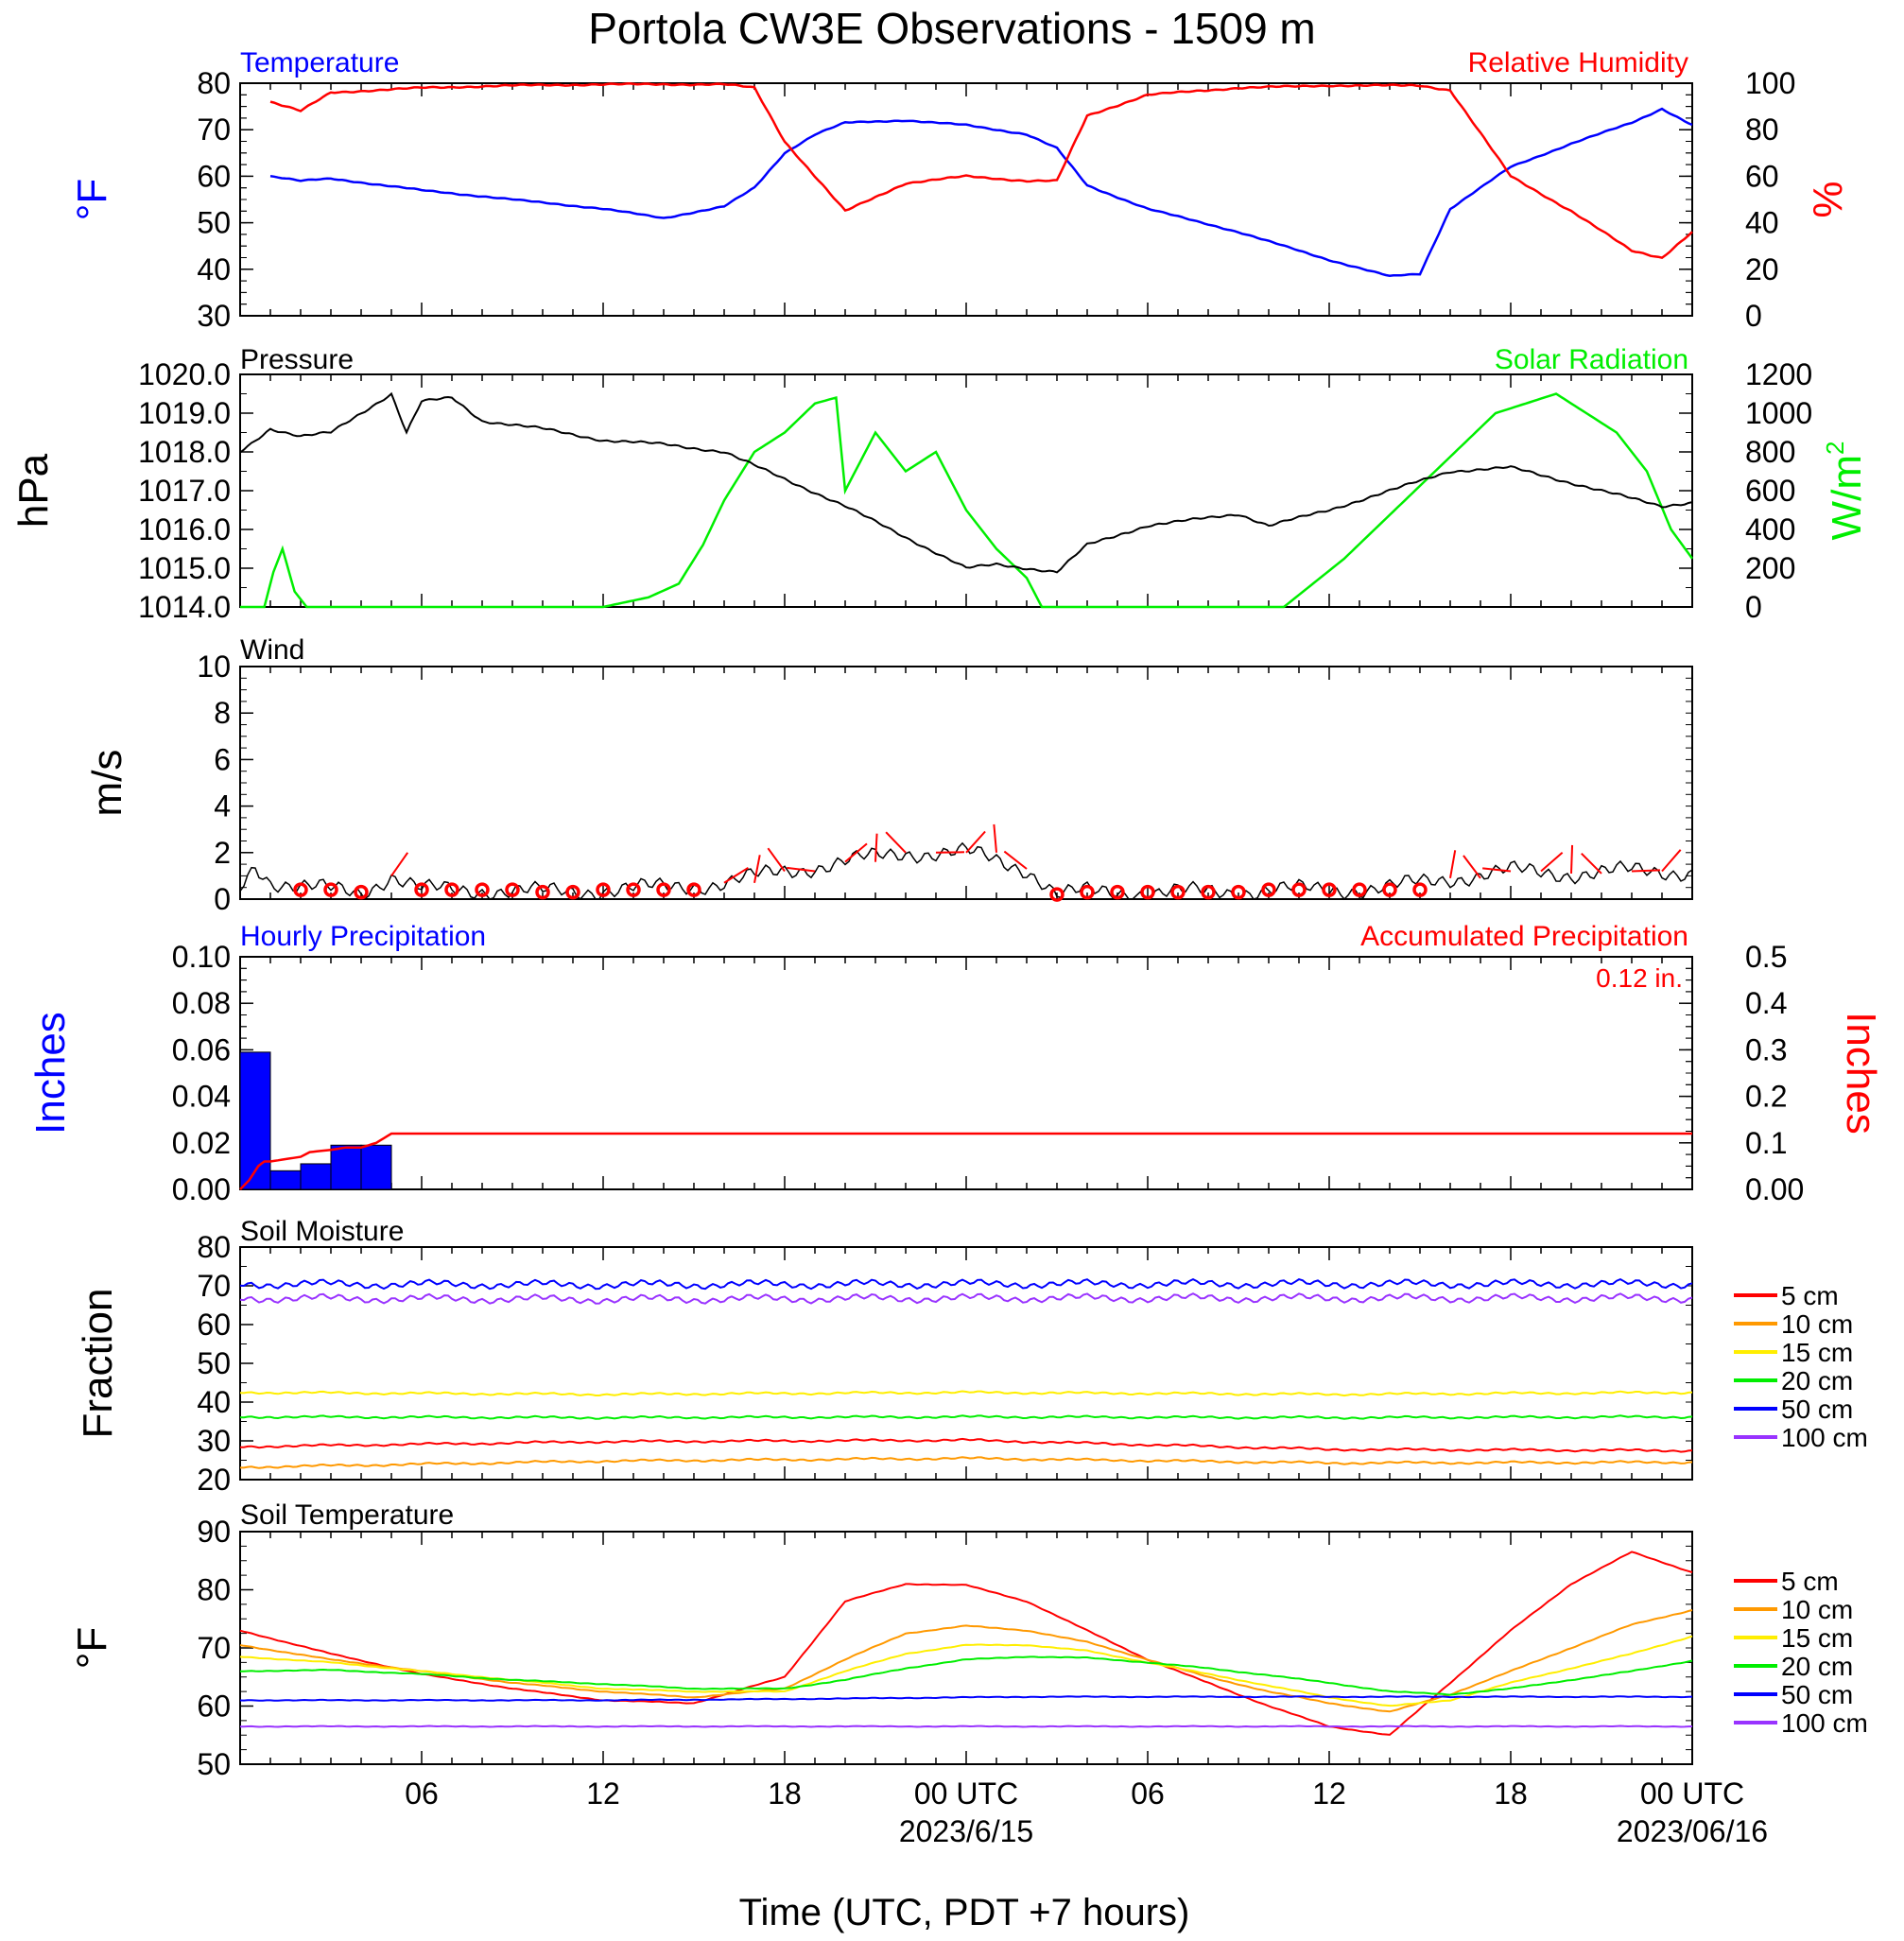  Describe the element at coordinates (201, 1143) in the screenshot. I see `y-tick-label: 0.02` at that location.